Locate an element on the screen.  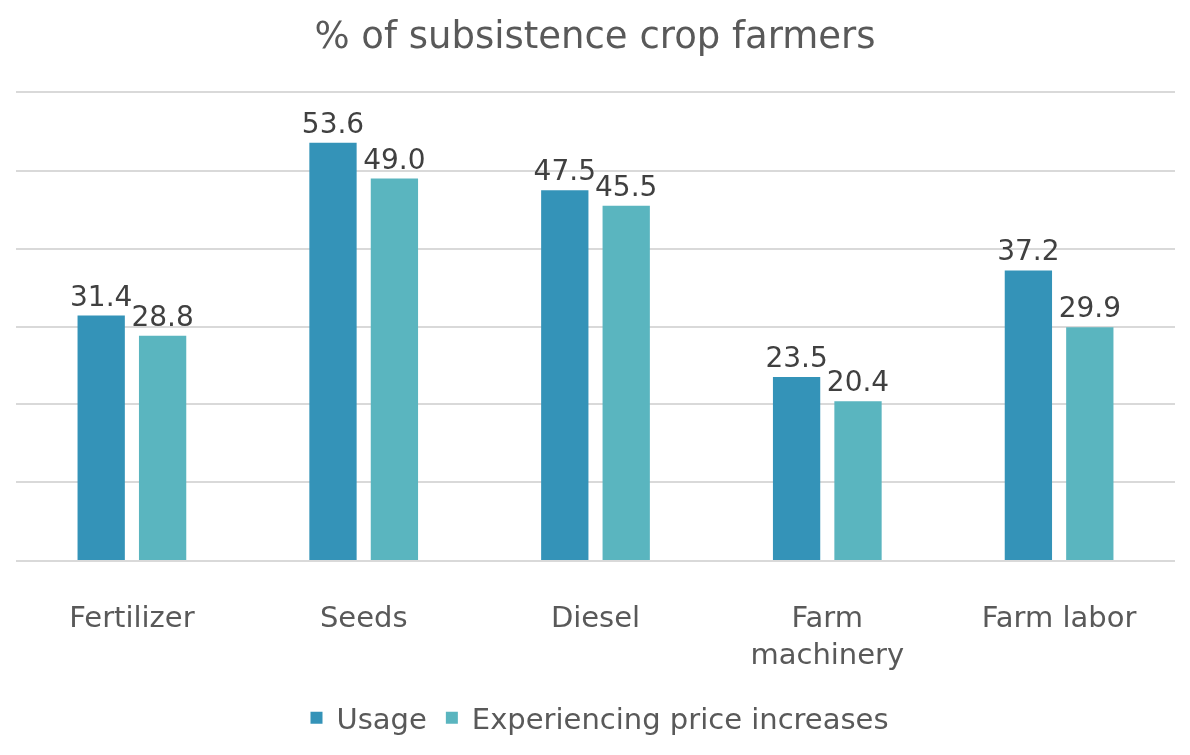
data-label: 53.6 is located at coordinates (333, 123).